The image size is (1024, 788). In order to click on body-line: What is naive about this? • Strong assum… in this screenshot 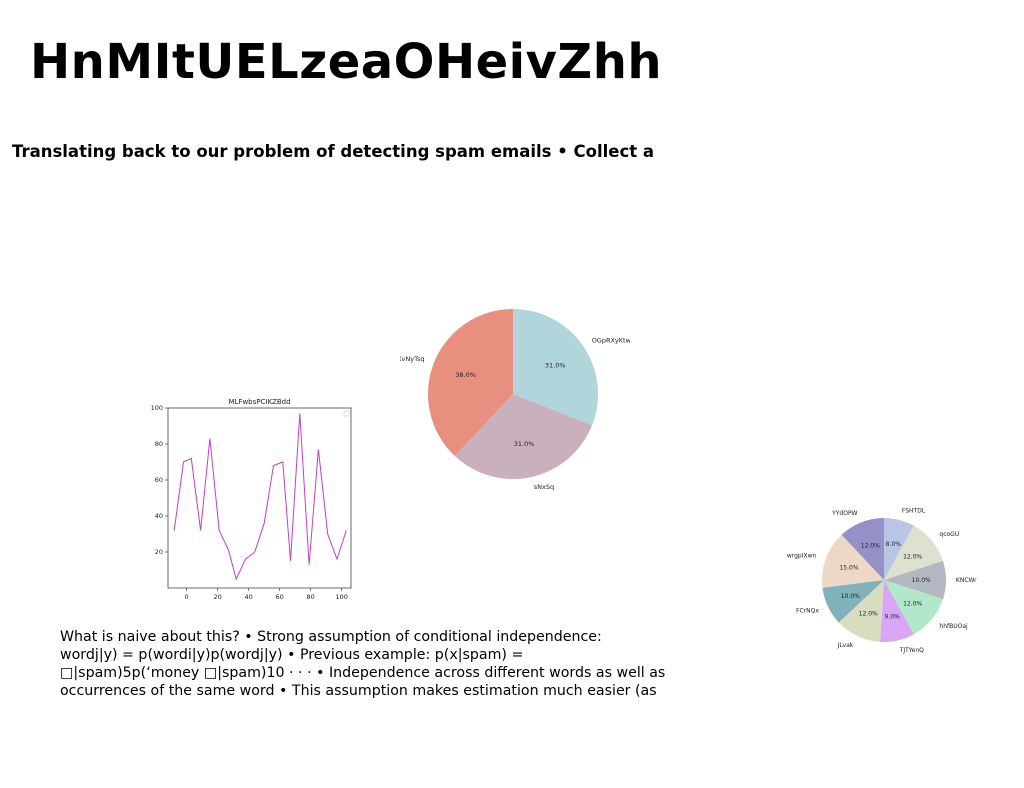, I will do `click(331, 637)`.